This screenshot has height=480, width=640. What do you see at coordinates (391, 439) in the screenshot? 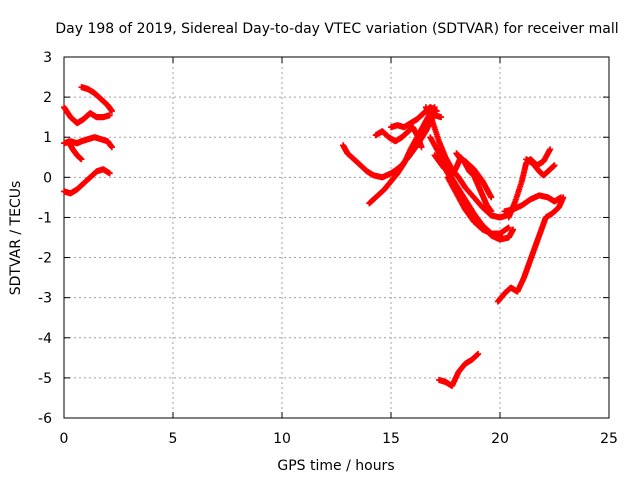
I see `x-tick-label: 15` at bounding box center [391, 439].